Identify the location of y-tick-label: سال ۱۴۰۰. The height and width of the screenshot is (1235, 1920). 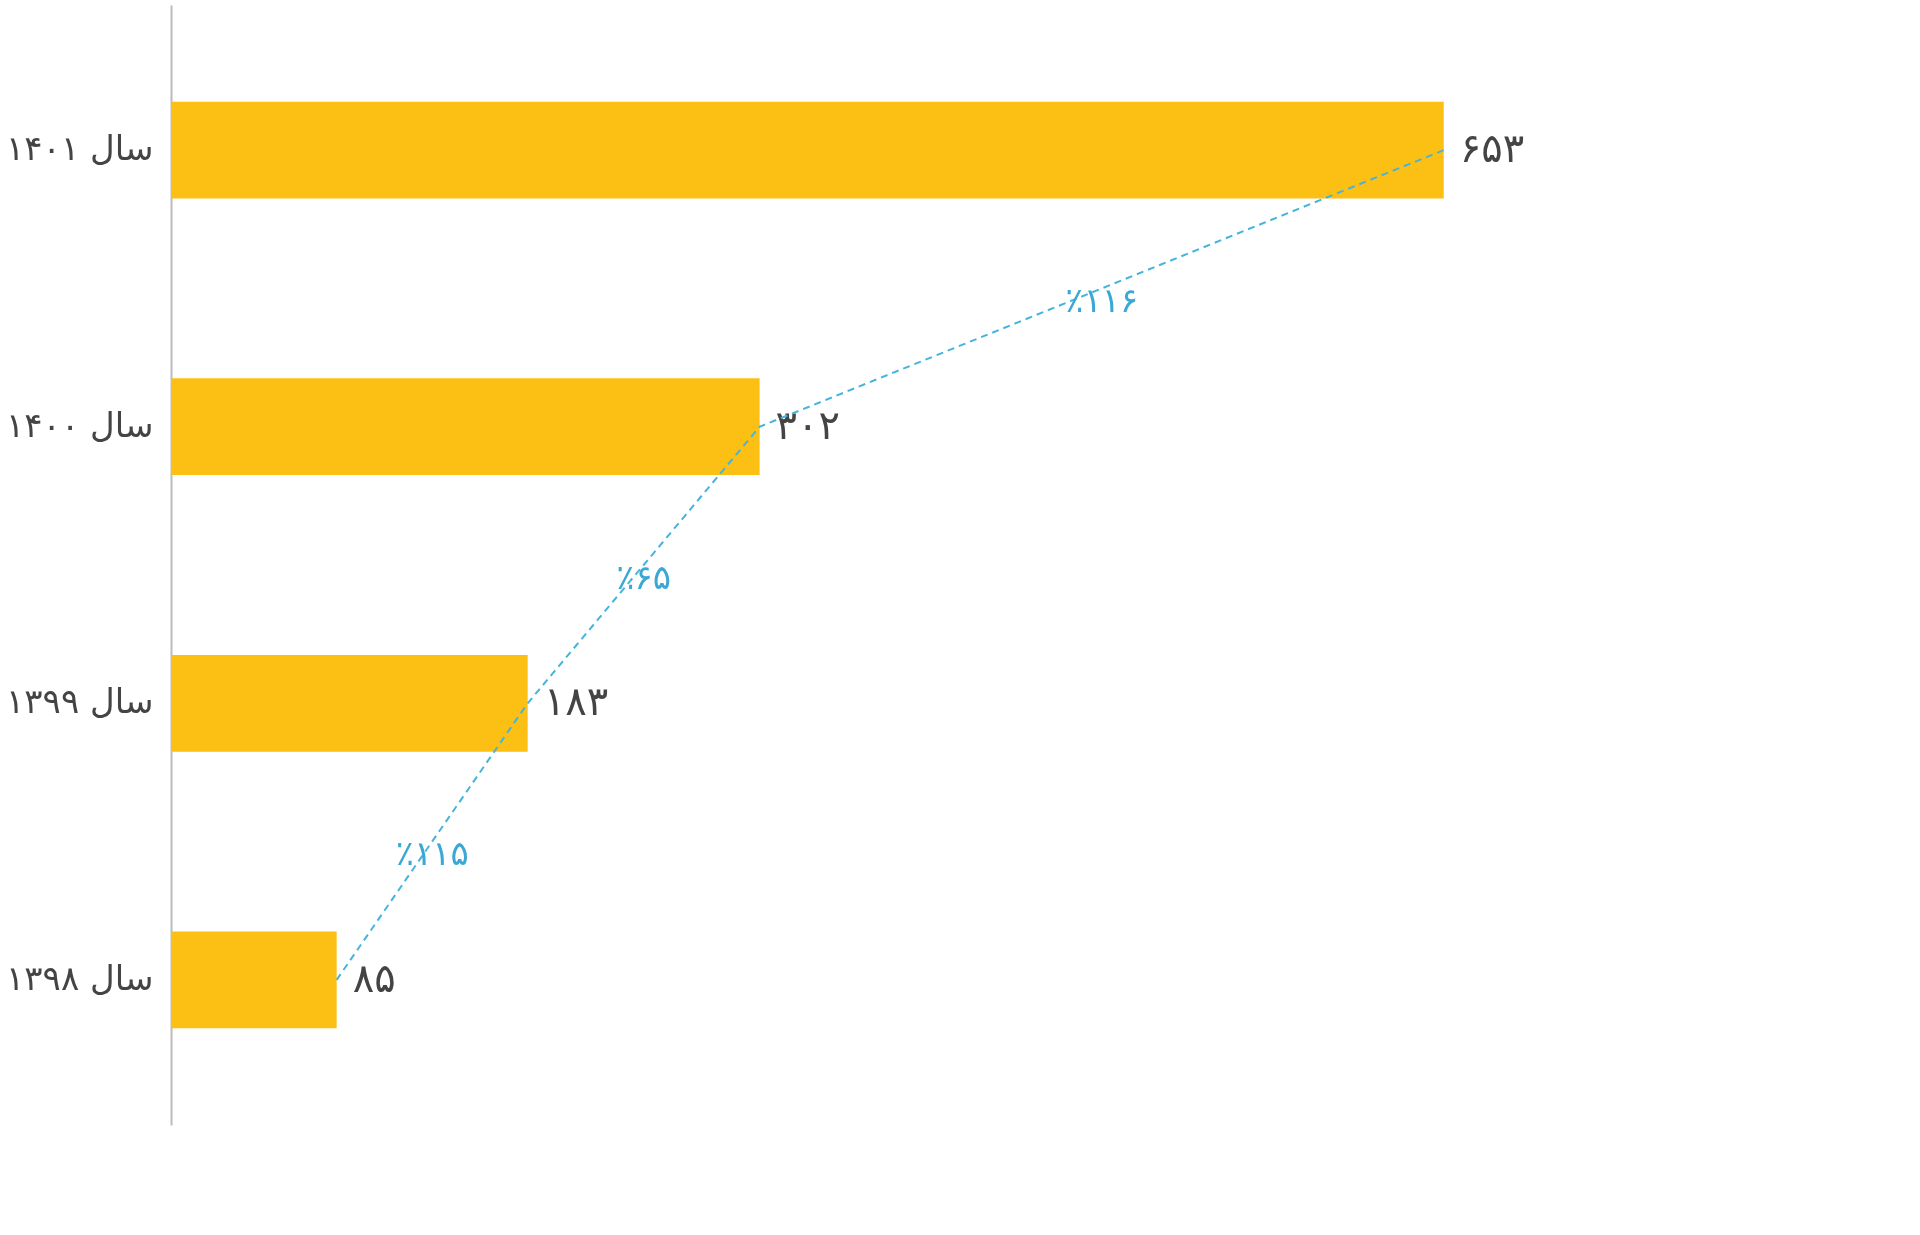
(80, 424).